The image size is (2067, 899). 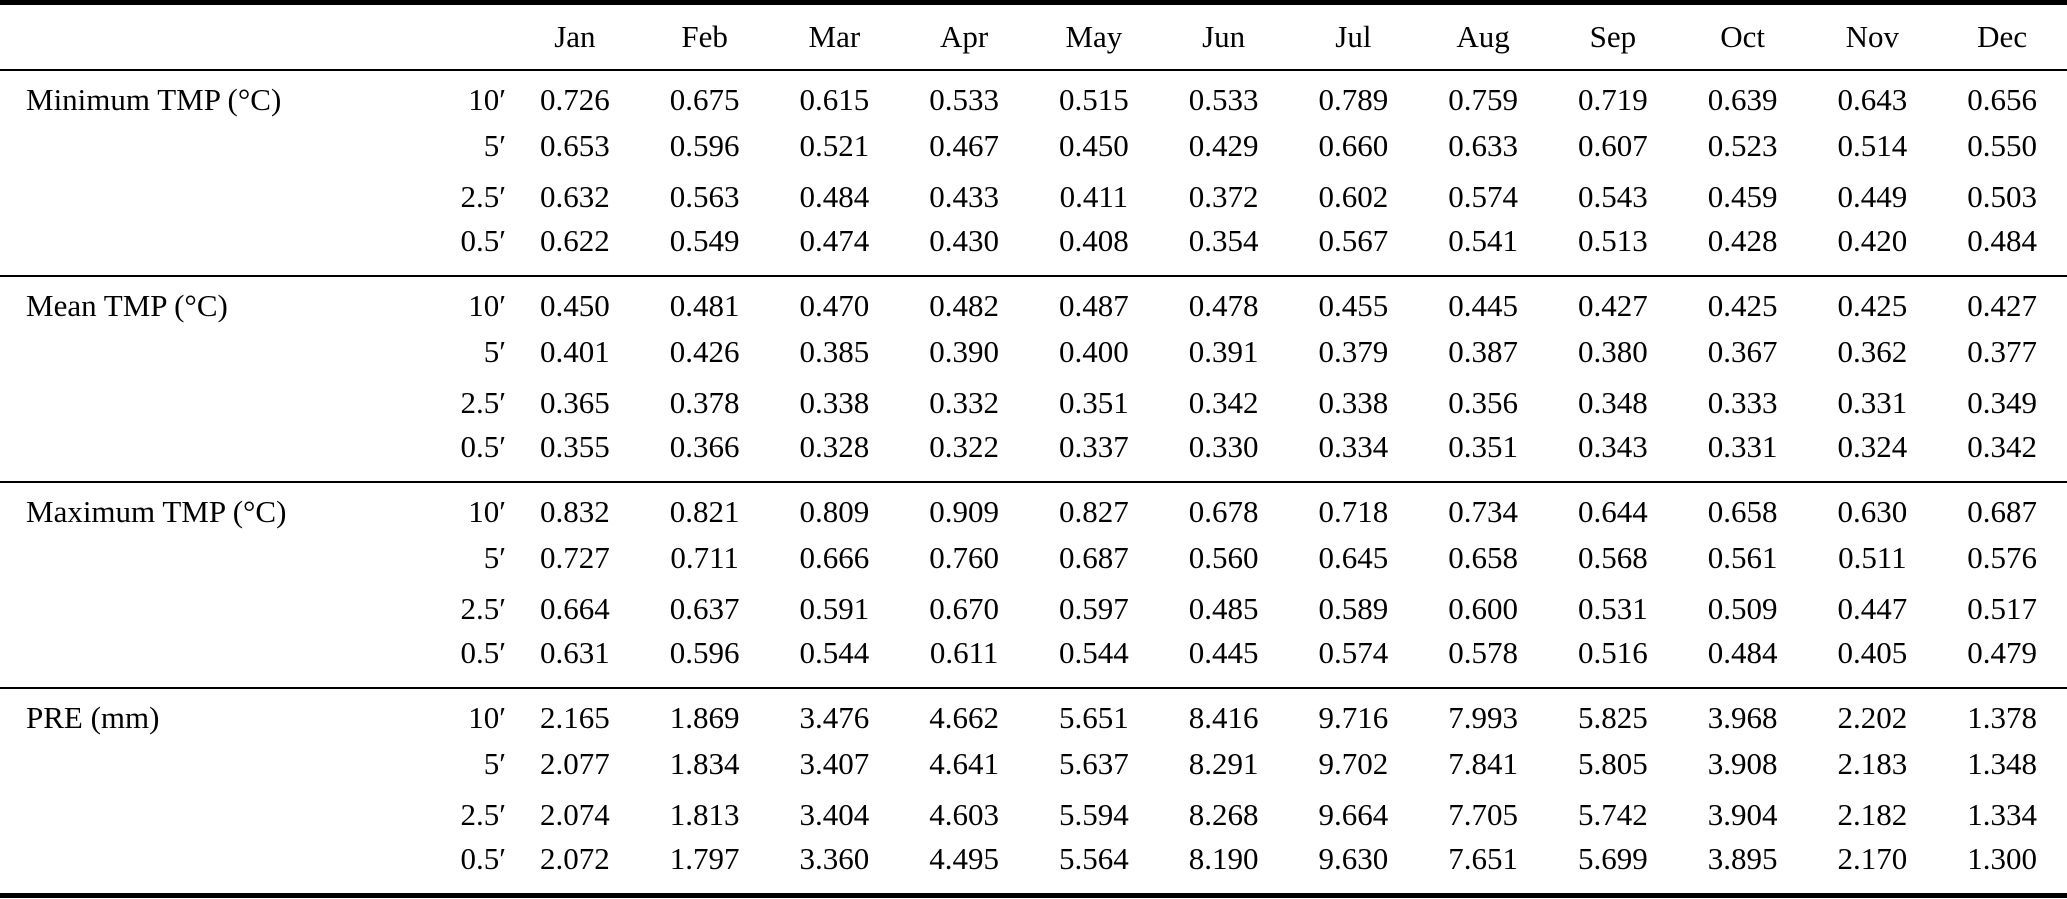 What do you see at coordinates (1742, 196) in the screenshot?
I see `value-cell: 0.459` at bounding box center [1742, 196].